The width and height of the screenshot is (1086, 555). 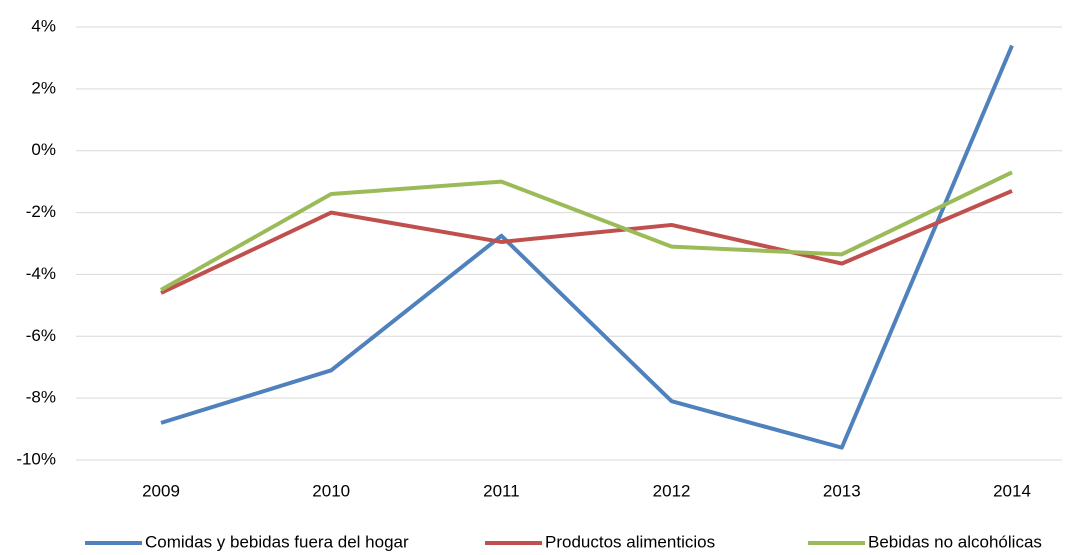 I want to click on x-tick-label: 2014, so click(x=1012, y=490).